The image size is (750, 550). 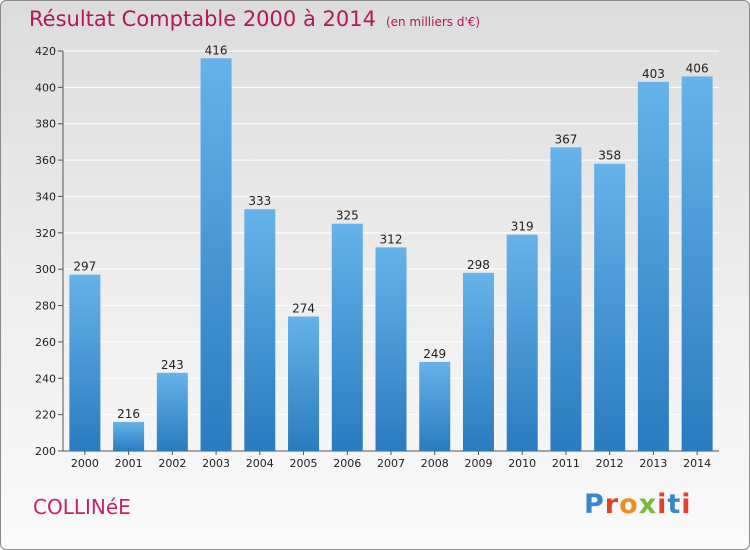 What do you see at coordinates (610, 463) in the screenshot?
I see `x-tick-label-2012: 2012` at bounding box center [610, 463].